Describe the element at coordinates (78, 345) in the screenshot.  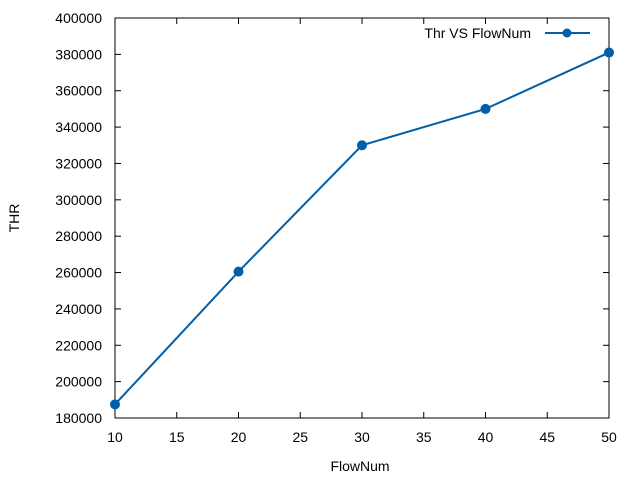
I see `y-tick-label: 220000` at that location.